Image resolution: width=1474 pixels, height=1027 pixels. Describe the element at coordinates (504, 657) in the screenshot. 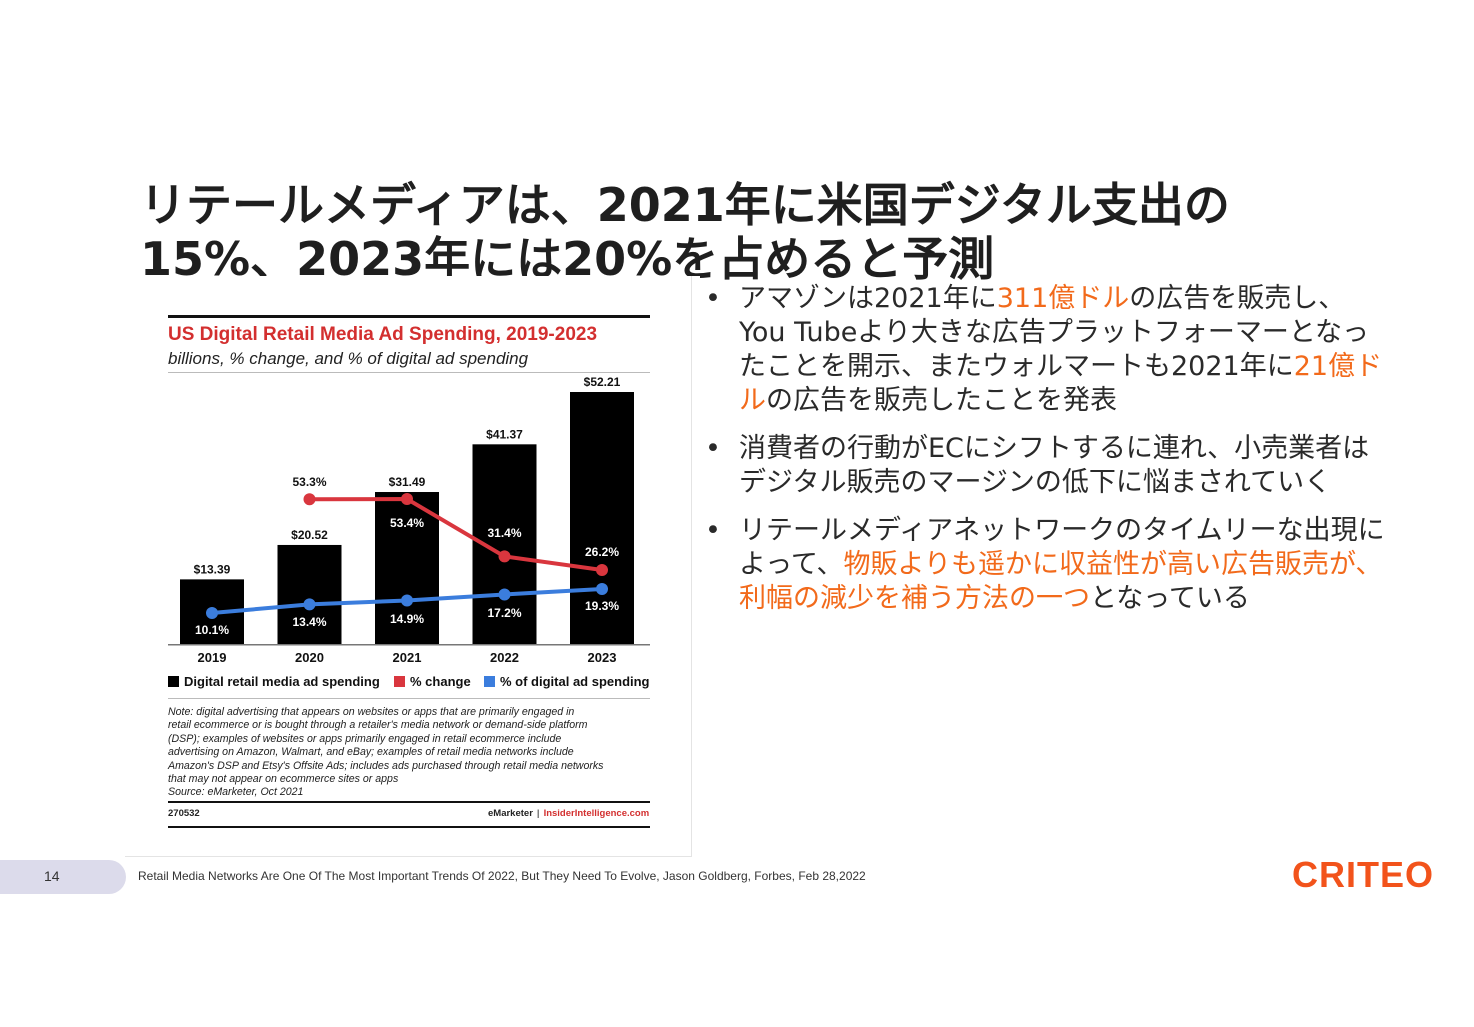

I see `x-tick-label: 2022` at that location.